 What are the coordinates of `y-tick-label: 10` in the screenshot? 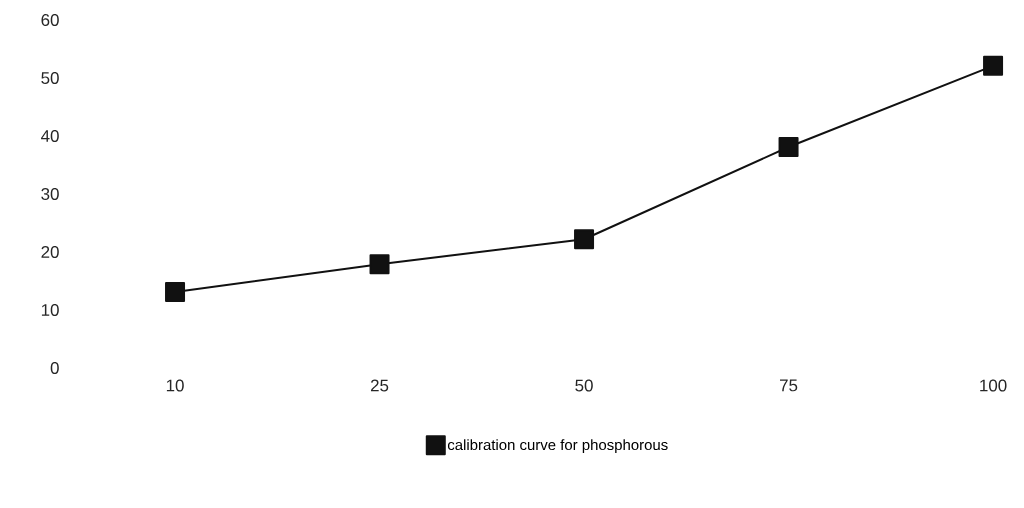 It's located at (50, 310).